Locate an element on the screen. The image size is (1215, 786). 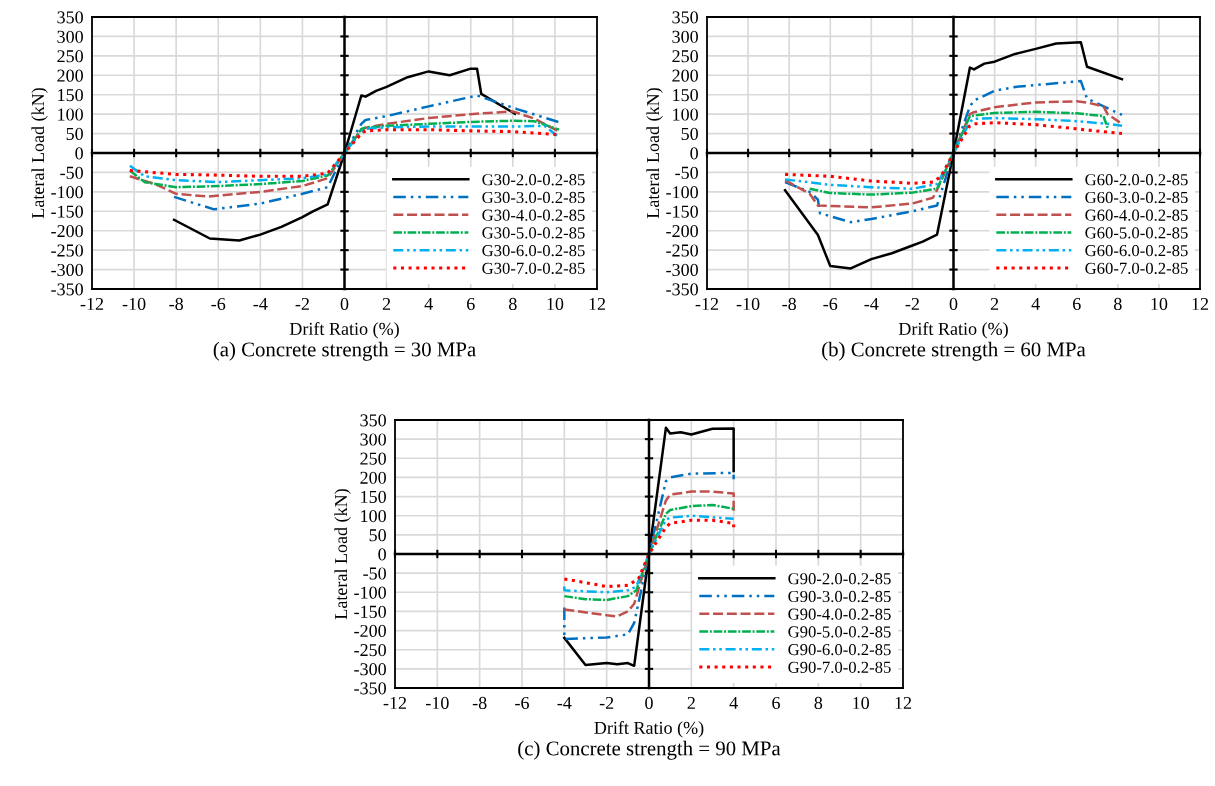
legend-label: G30-2.0-0.2-85 is located at coordinates (533, 180).